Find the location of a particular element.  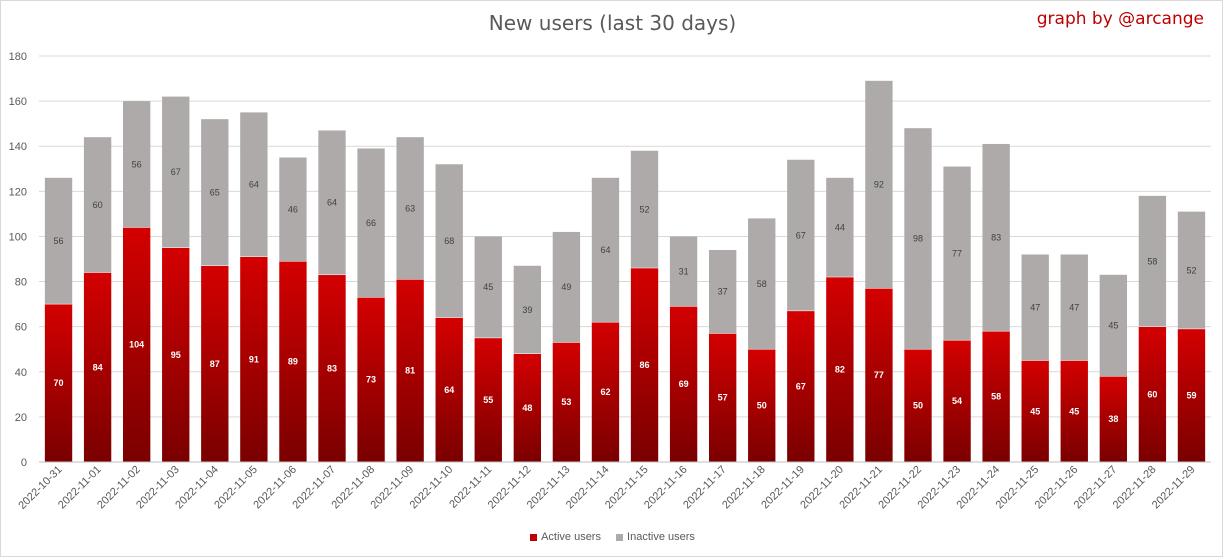

data-label-inactive: 52 is located at coordinates (1191, 270).